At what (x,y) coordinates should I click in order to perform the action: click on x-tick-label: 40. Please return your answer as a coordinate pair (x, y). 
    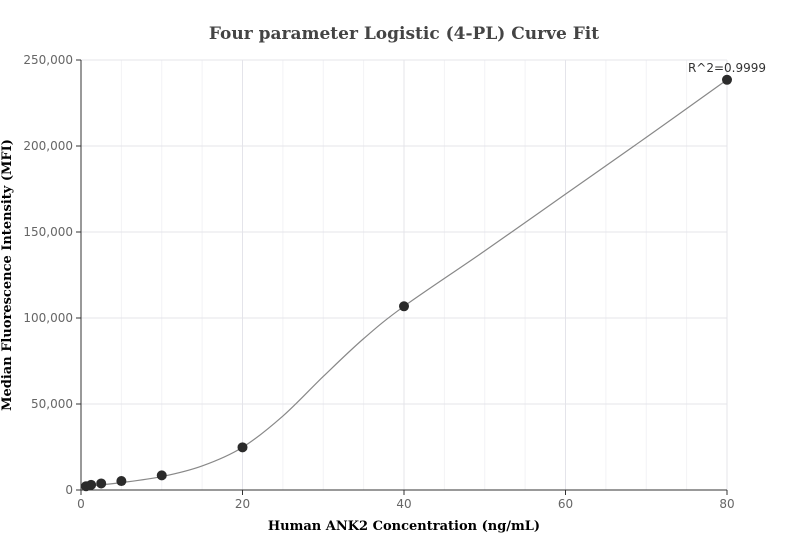
    Looking at the image, I should click on (403, 504).